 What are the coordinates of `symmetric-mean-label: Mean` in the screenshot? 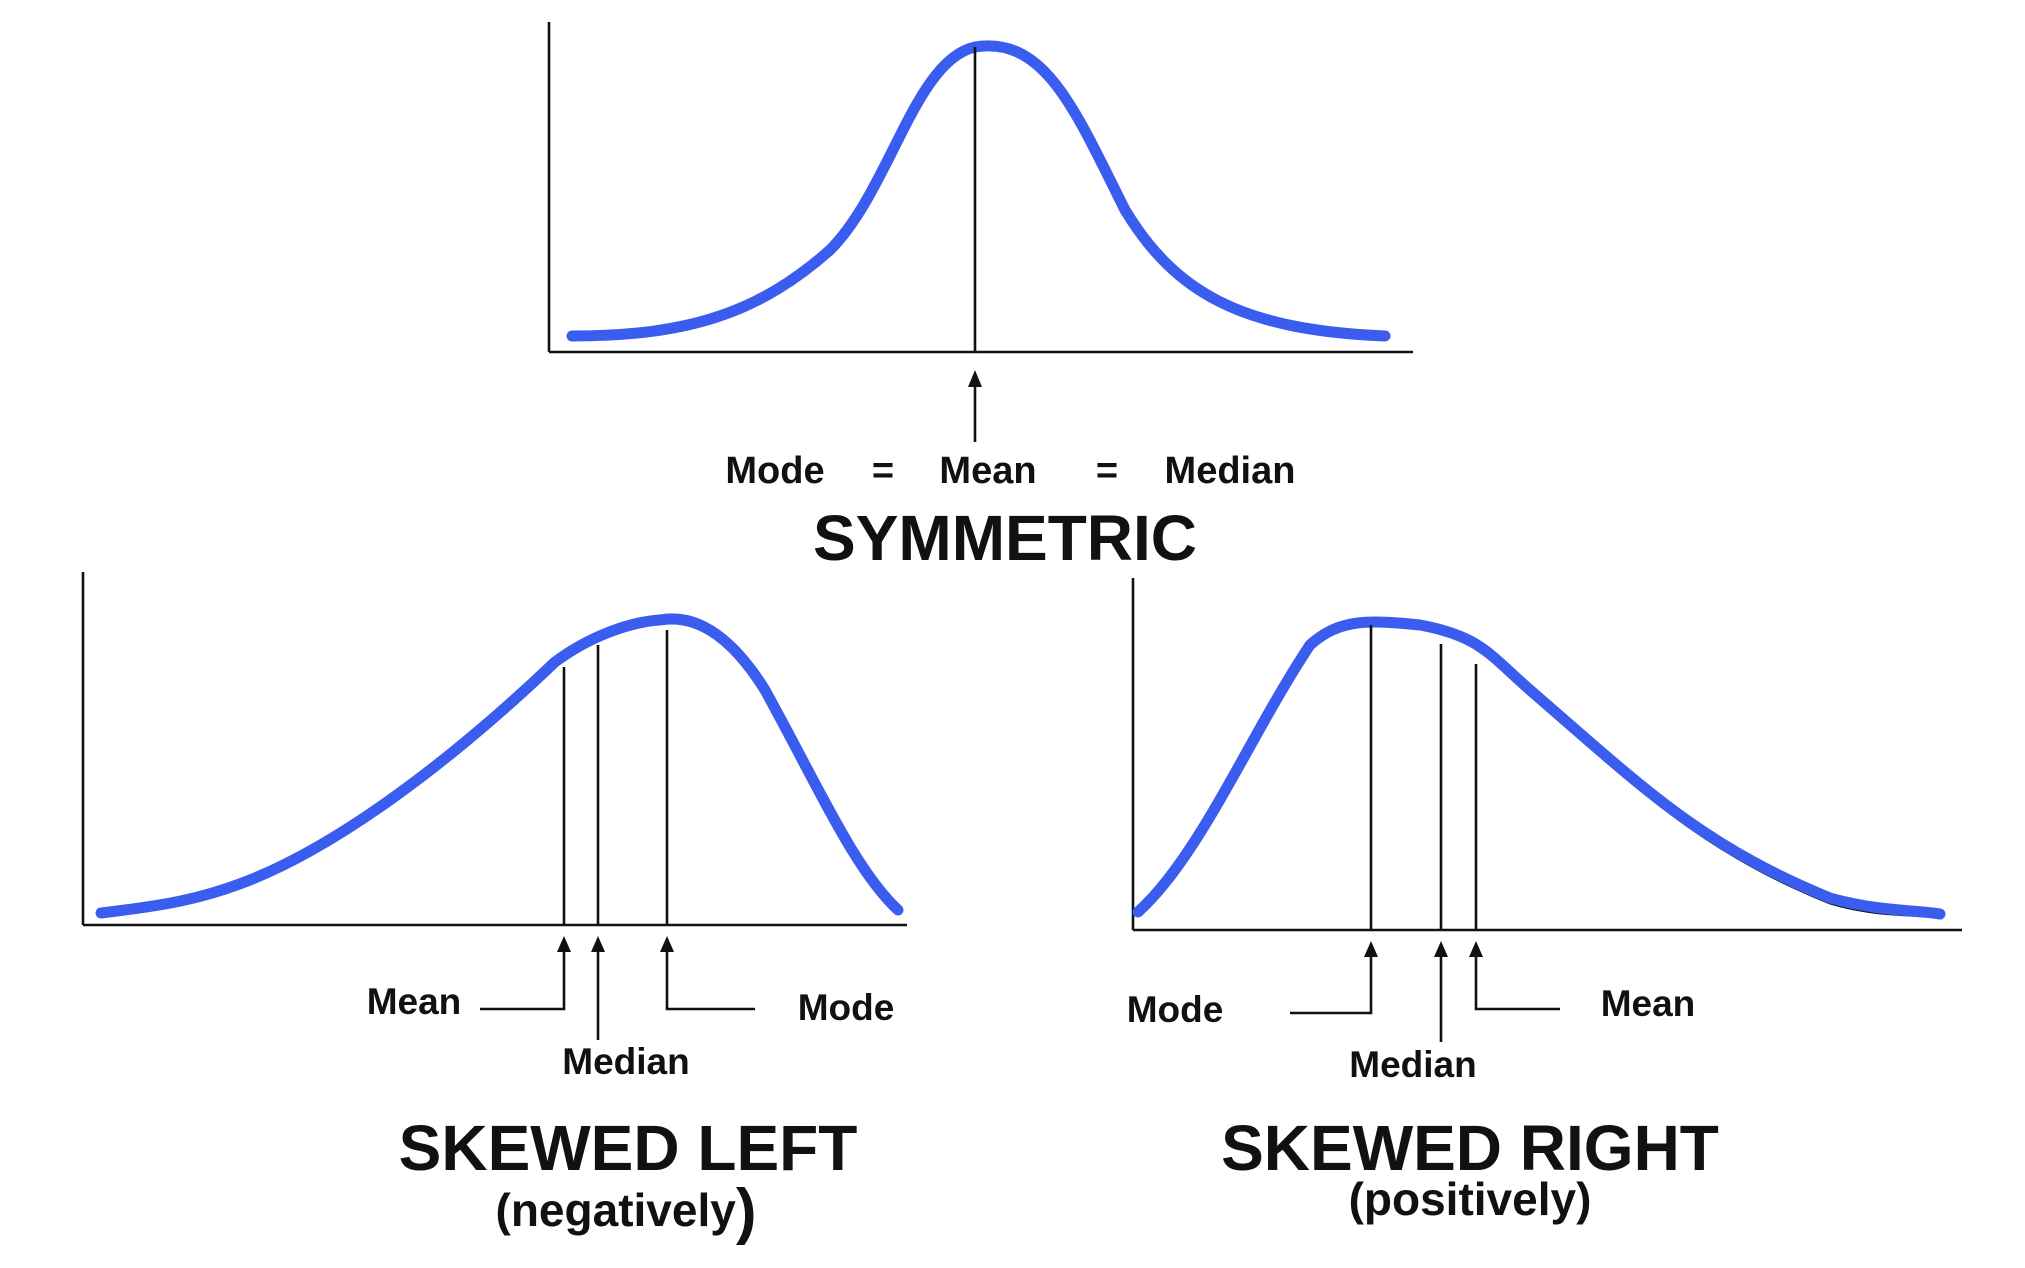 It's located at (987, 471).